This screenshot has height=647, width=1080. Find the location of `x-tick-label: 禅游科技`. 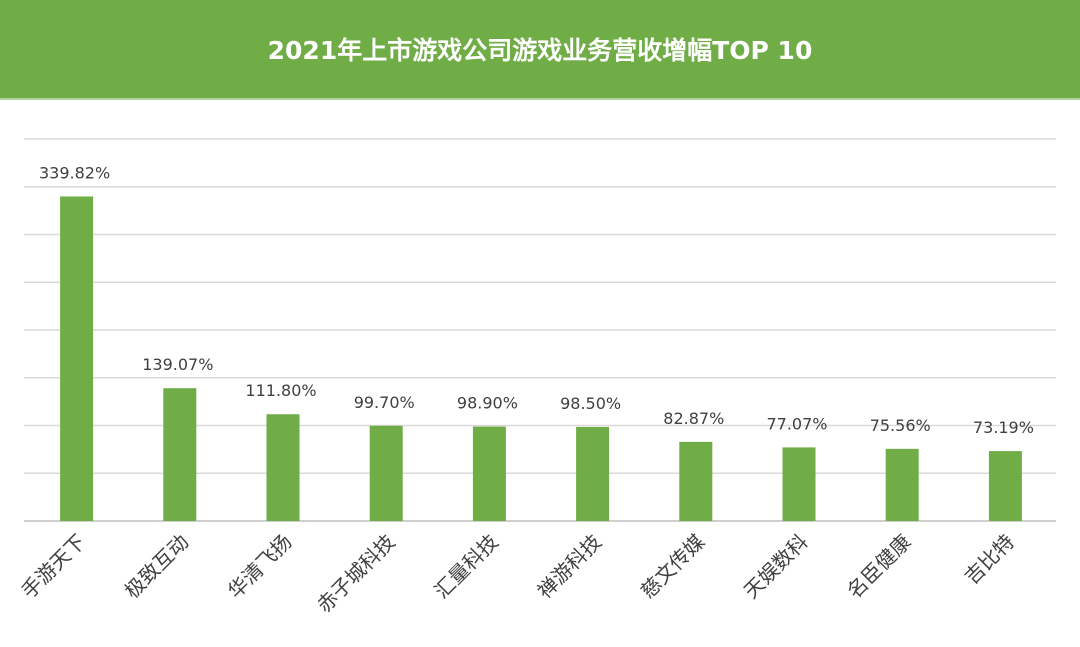

x-tick-label: 禅游科技 is located at coordinates (570, 567).